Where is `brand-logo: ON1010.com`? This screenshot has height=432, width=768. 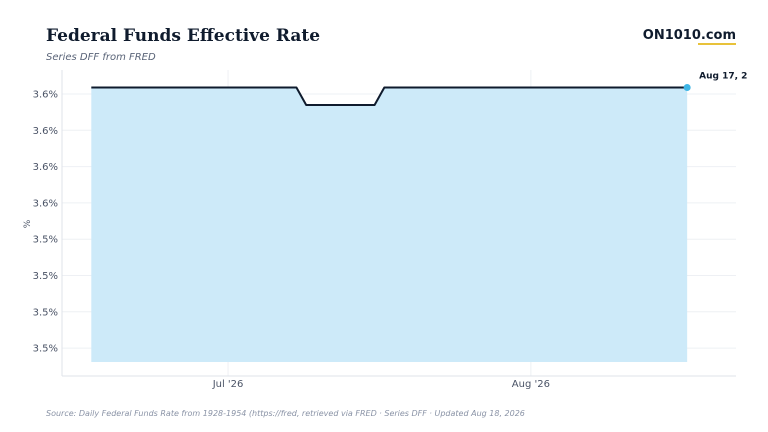 brand-logo: ON1010.com is located at coordinates (689, 35).